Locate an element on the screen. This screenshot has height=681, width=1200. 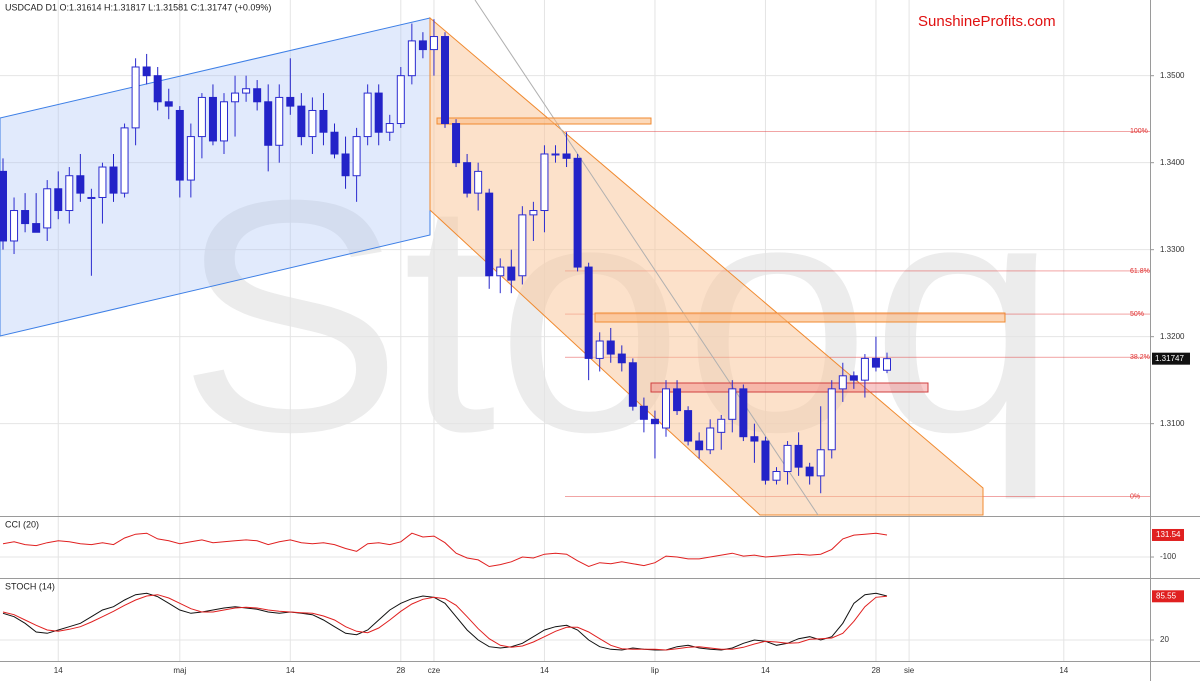
y-tick-label: 1.3200 is located at coordinates (1172, 336).